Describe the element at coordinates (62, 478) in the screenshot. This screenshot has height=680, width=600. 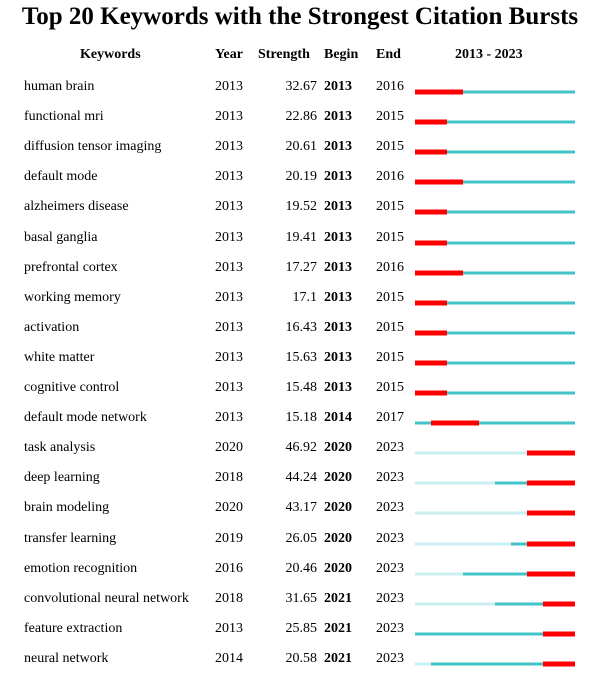
I see `keyword-cell: deep learning` at that location.